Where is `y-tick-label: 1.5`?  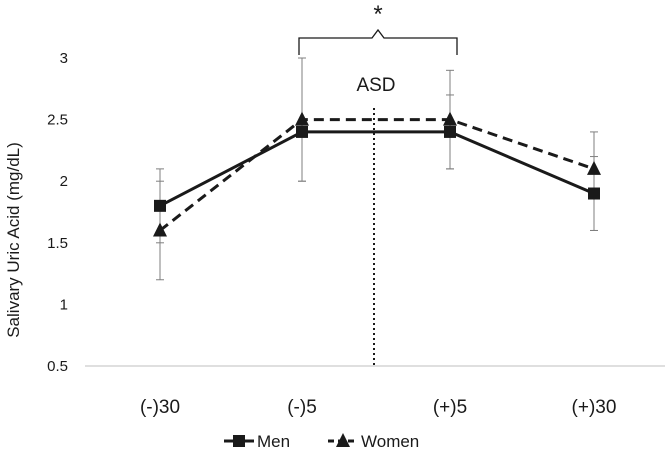
y-tick-label: 1.5 is located at coordinates (57, 243).